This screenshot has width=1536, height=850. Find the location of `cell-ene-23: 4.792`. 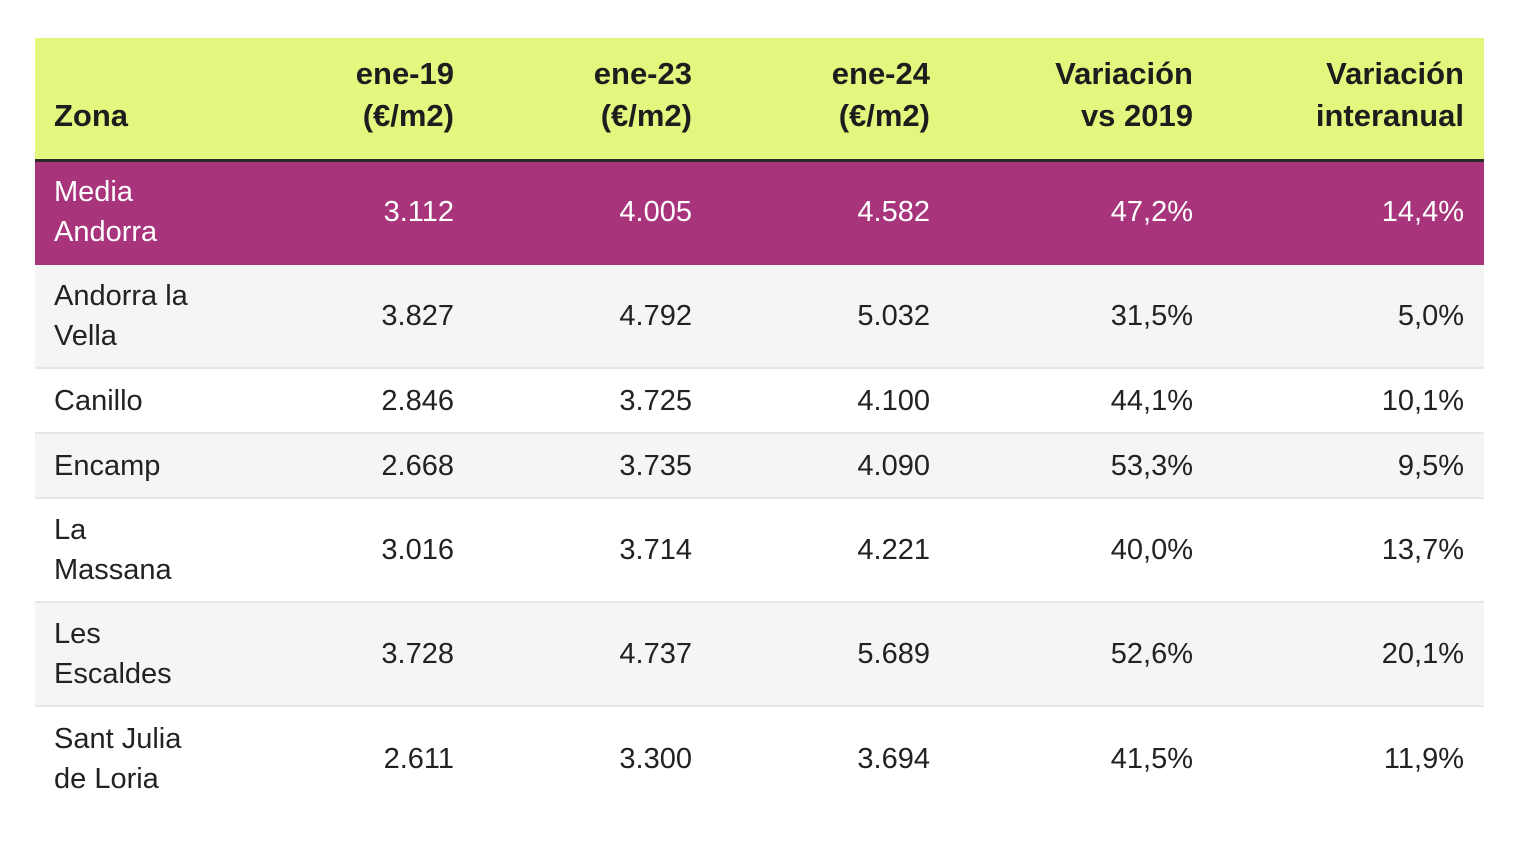

cell-ene-23: 4.792 is located at coordinates (593, 316).